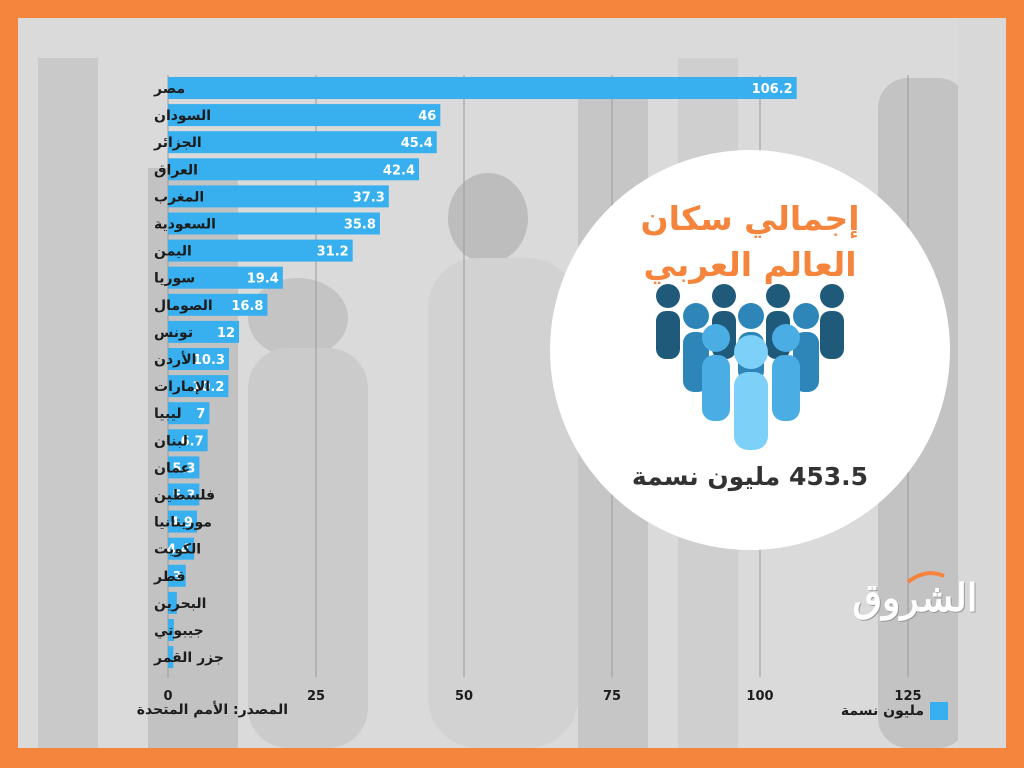  Describe the element at coordinates (333, 252) in the screenshot. I see `bar-value-label: 31.2` at that location.